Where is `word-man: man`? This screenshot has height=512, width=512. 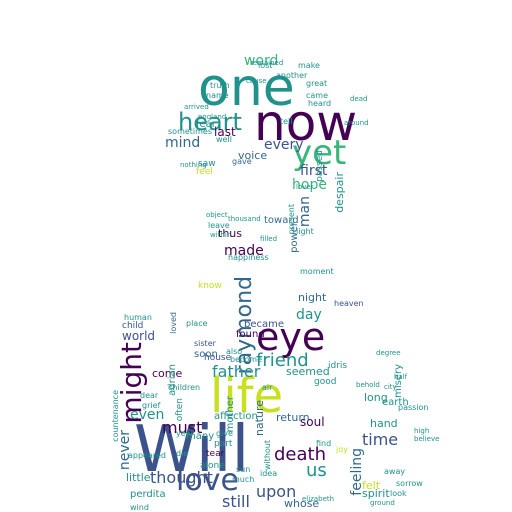 word-man: man is located at coordinates (305, 212).